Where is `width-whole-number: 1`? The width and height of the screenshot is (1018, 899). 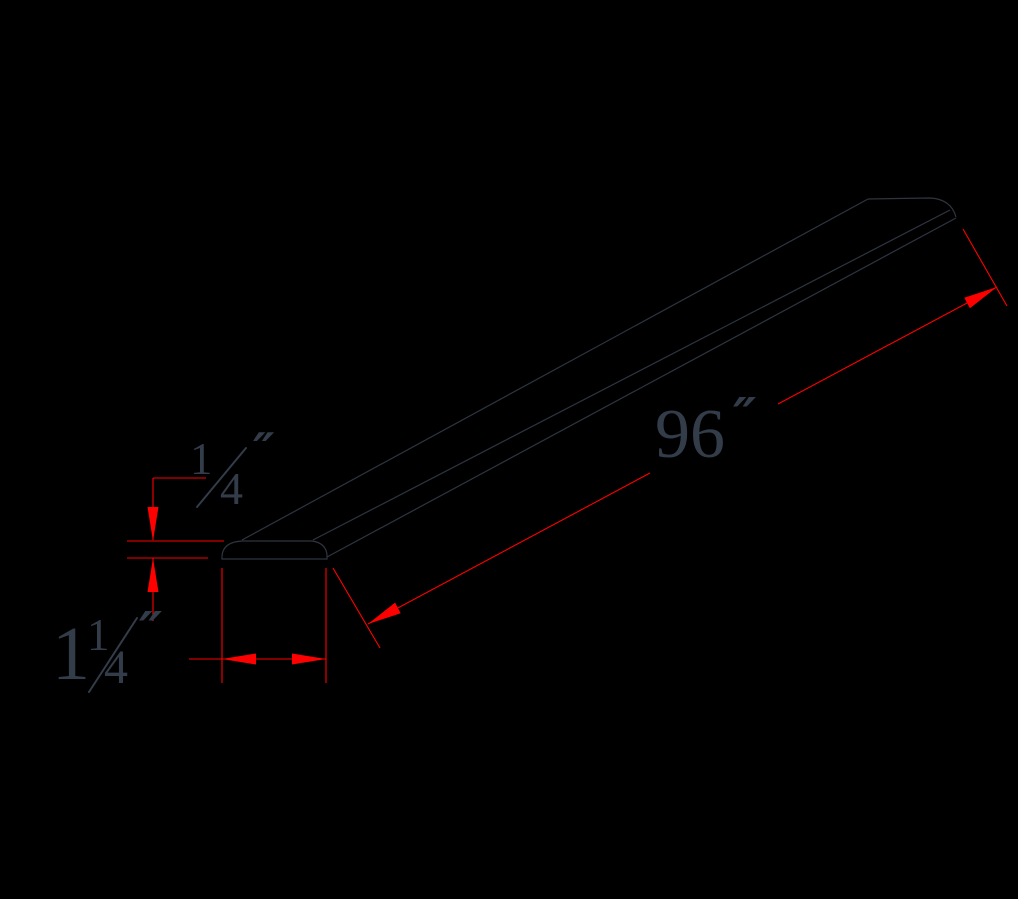 width-whole-number: 1 is located at coordinates (71, 654).